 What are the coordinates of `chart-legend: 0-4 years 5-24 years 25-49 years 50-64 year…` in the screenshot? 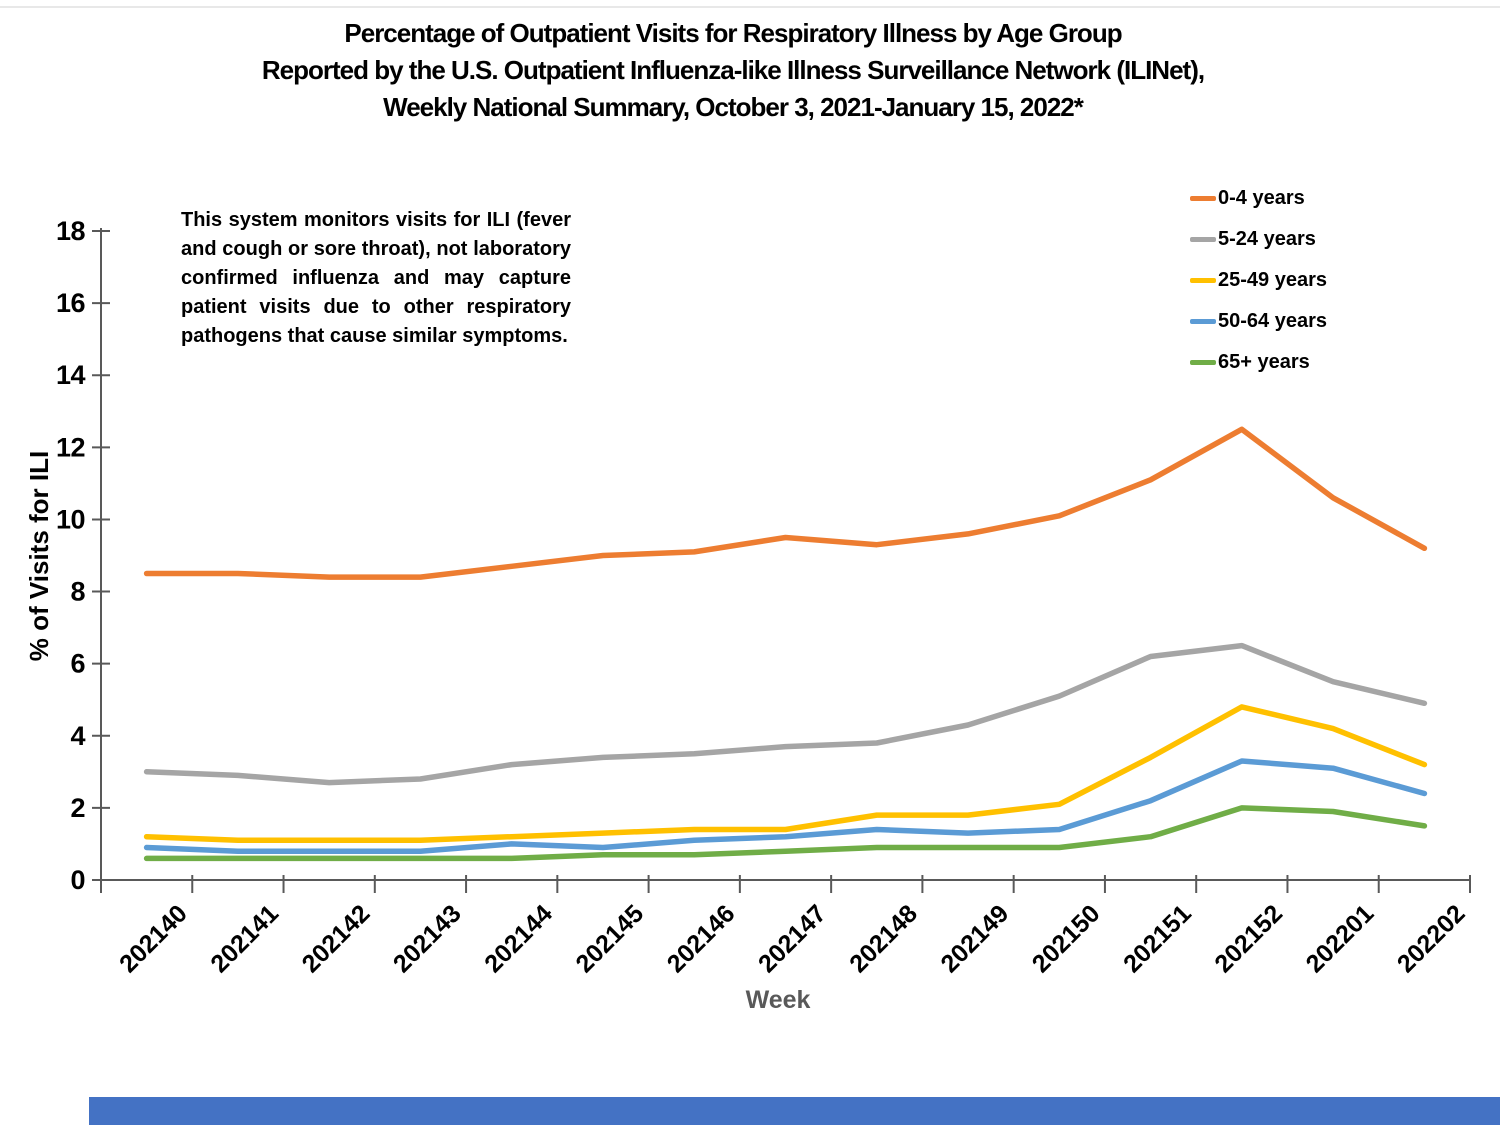 It's located at (1258, 288).